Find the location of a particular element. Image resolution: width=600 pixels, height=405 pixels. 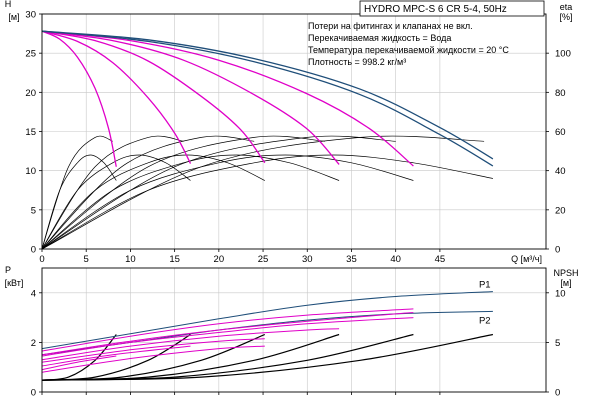

plot2-ytick-left-label-1: 2 is located at coordinates (33, 343).